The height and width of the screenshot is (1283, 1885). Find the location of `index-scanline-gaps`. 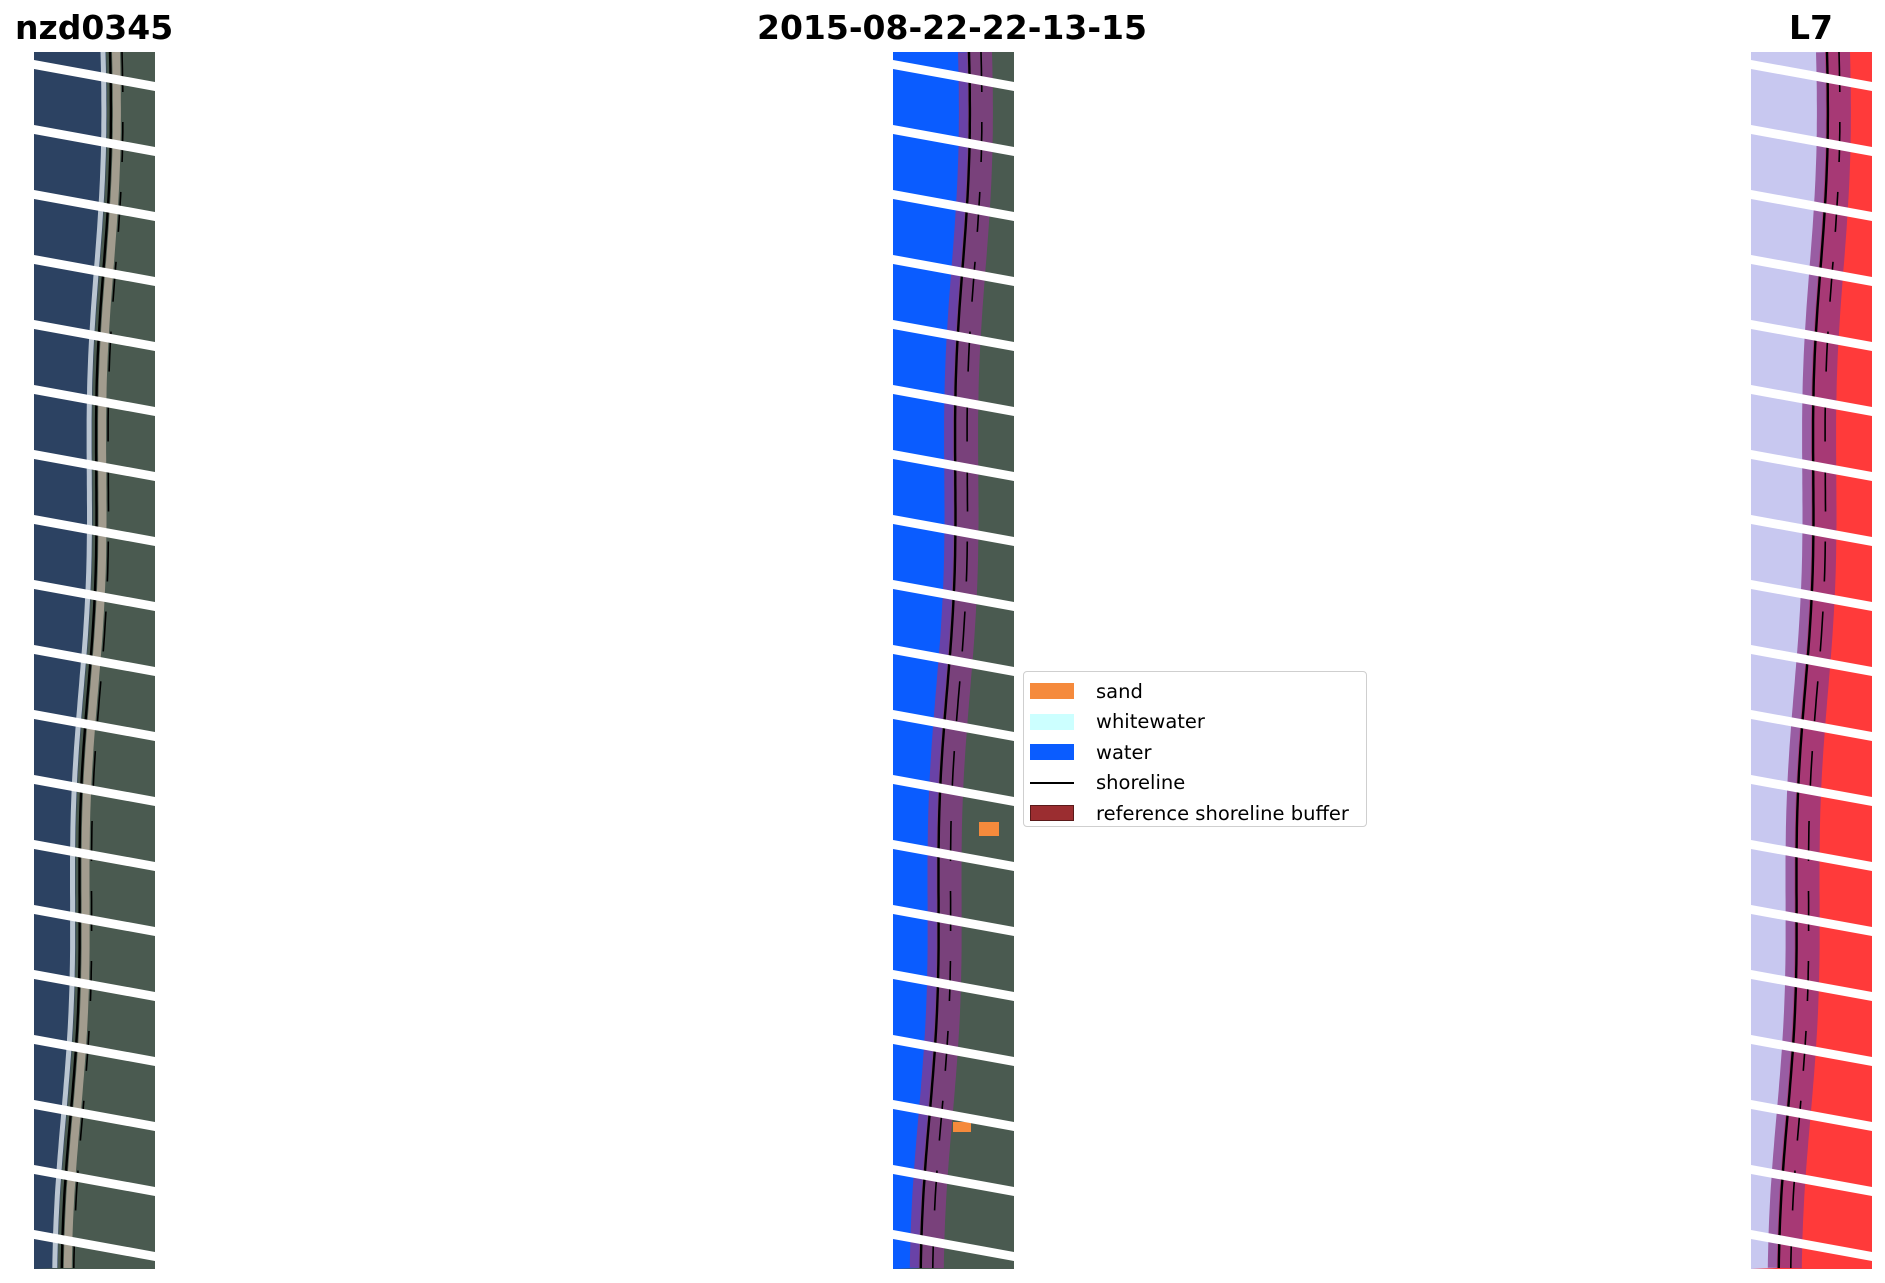

index-scanline-gaps is located at coordinates (1811, 660).